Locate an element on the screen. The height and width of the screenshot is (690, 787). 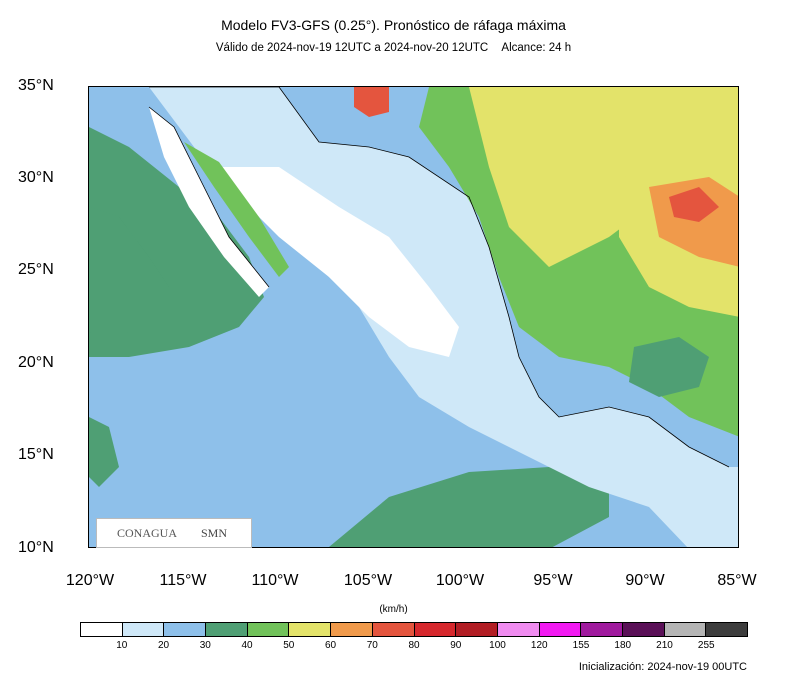
gulf-of-california is located at coordinates (236, 209).